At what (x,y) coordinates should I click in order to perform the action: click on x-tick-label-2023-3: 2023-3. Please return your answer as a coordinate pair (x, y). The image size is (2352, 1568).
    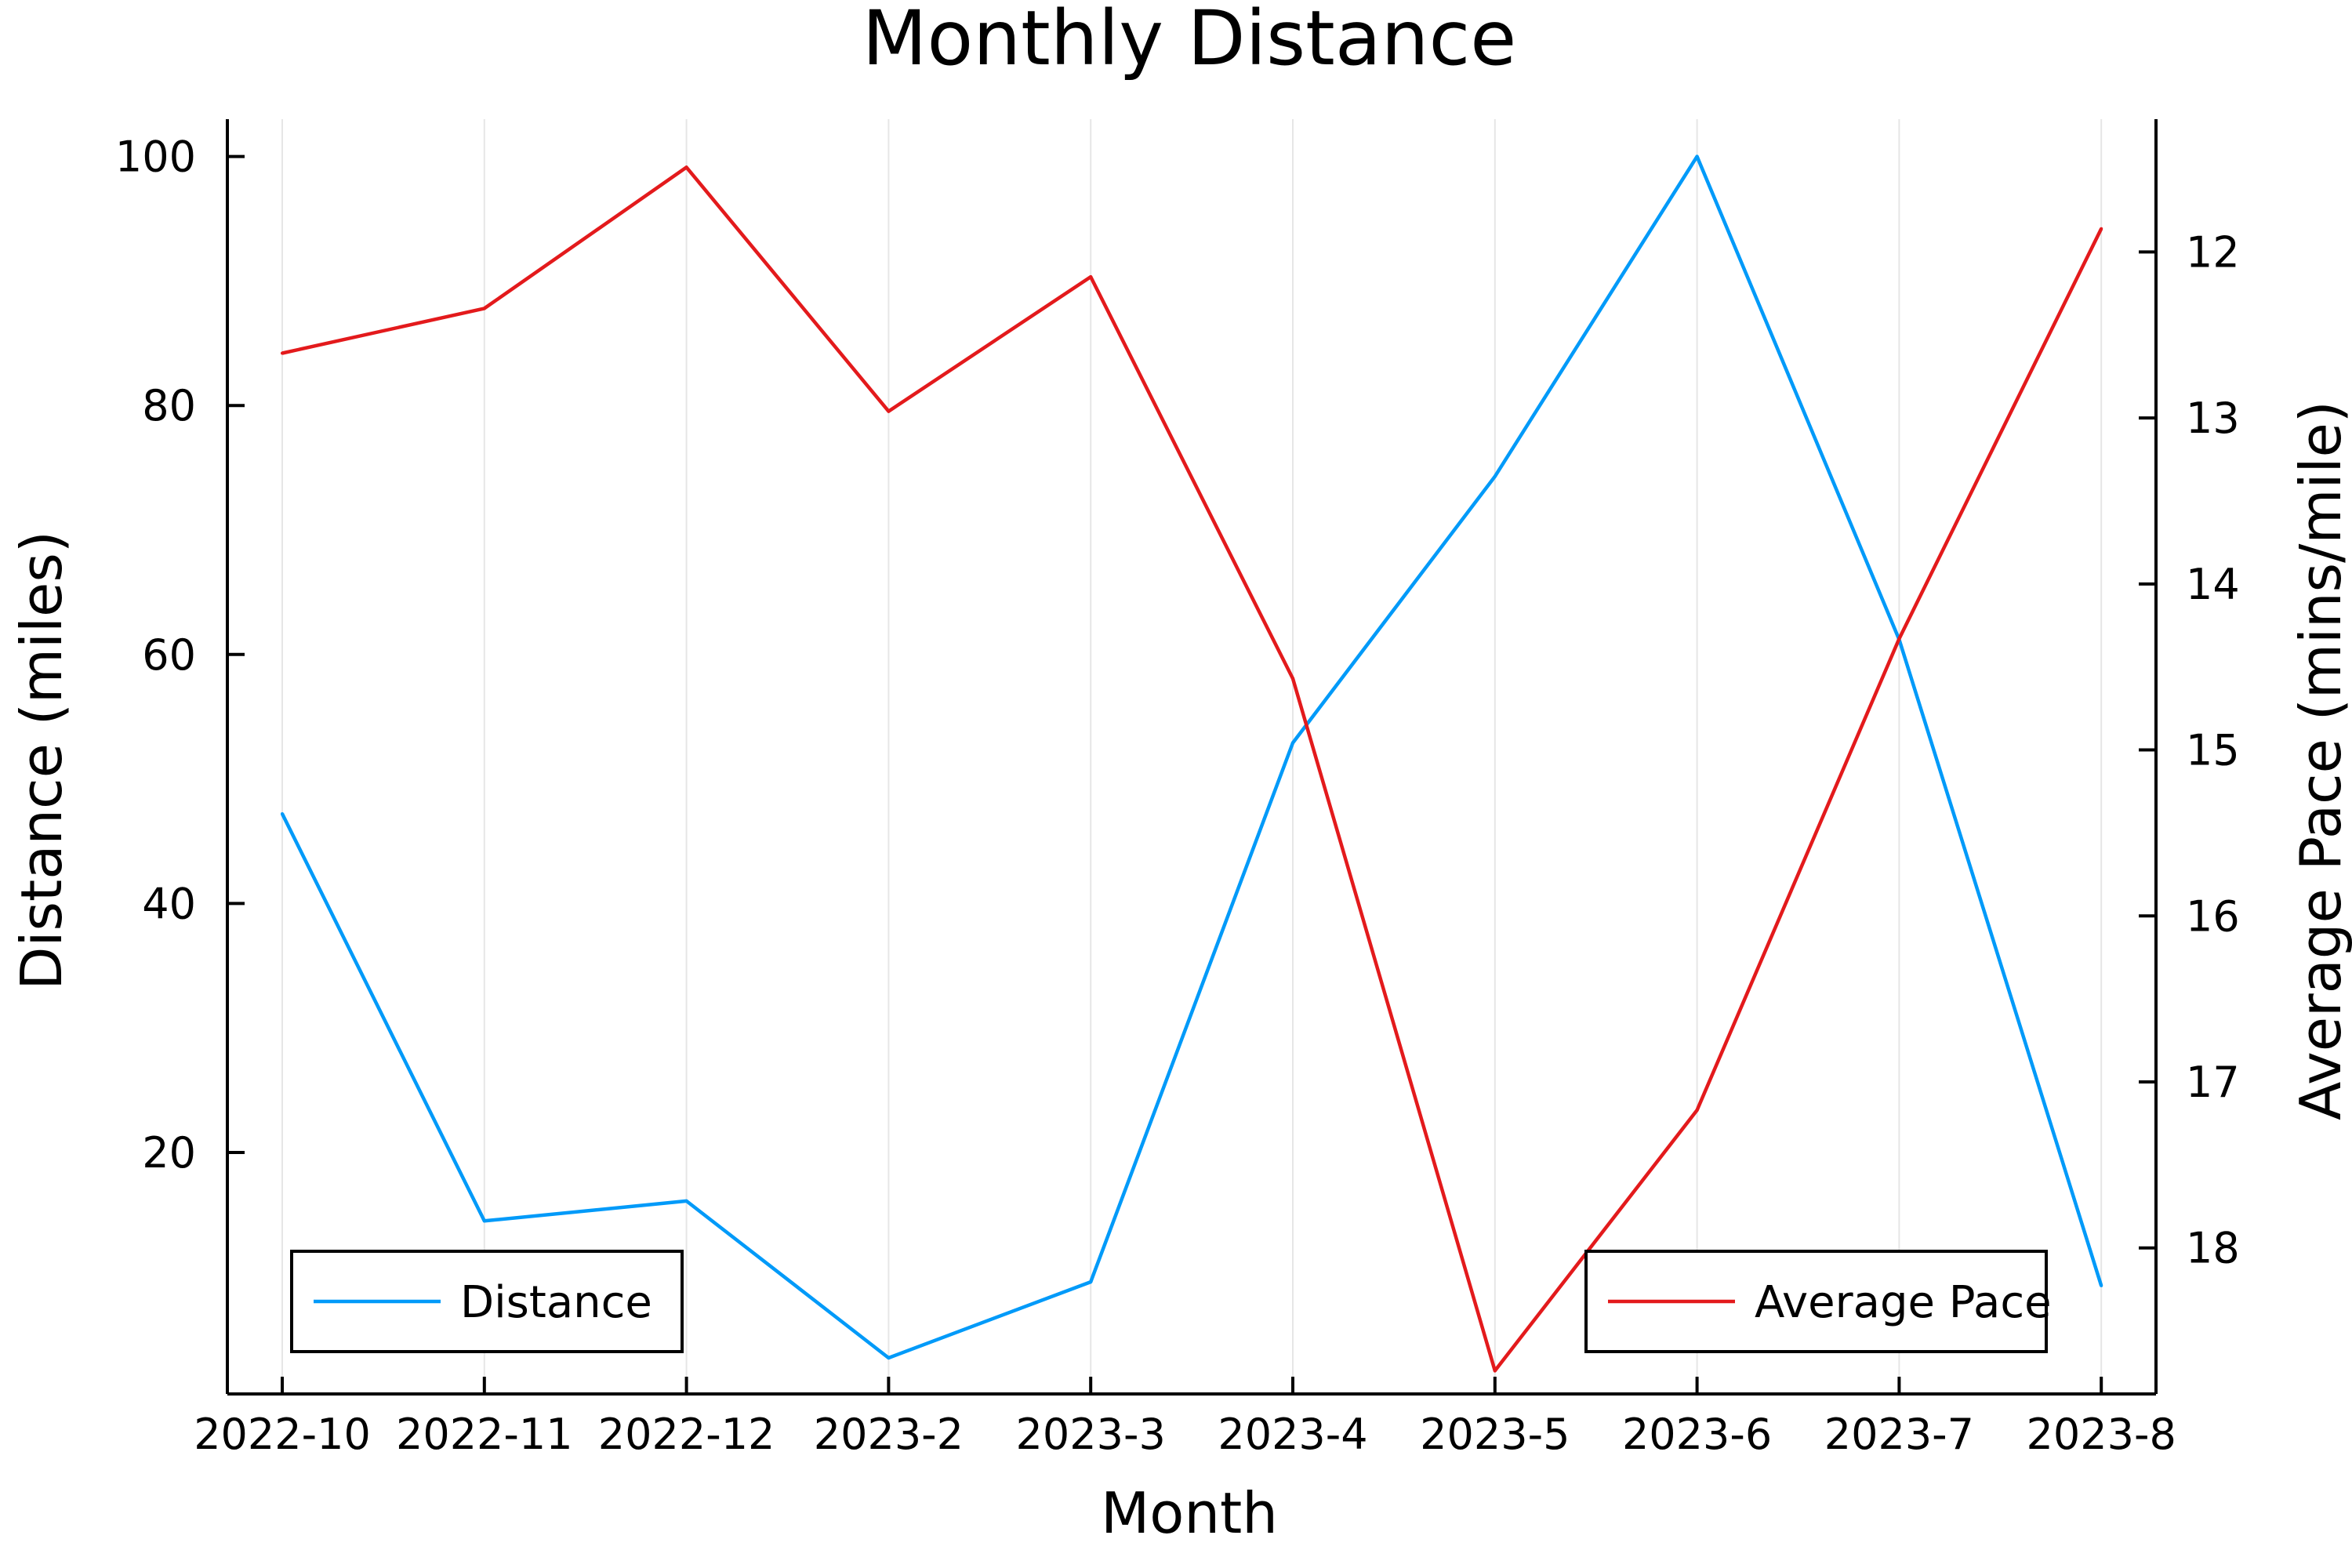
    Looking at the image, I should click on (1091, 1434).